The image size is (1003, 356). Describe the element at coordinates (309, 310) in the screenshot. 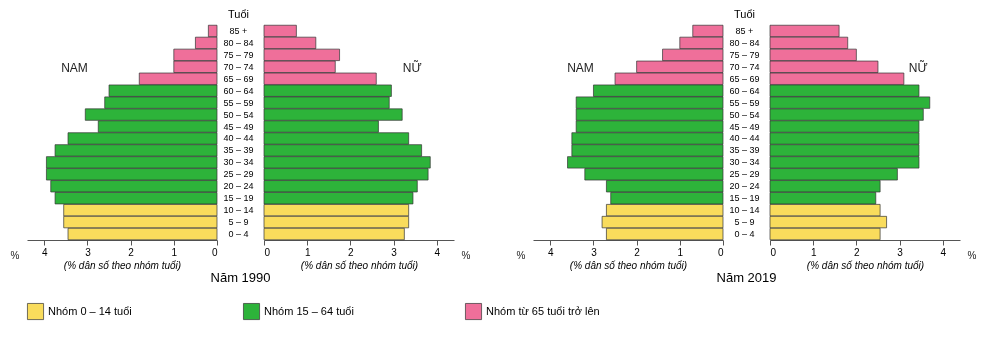

I see `legend-label: Nhóm 15 – 64 tuổi` at that location.